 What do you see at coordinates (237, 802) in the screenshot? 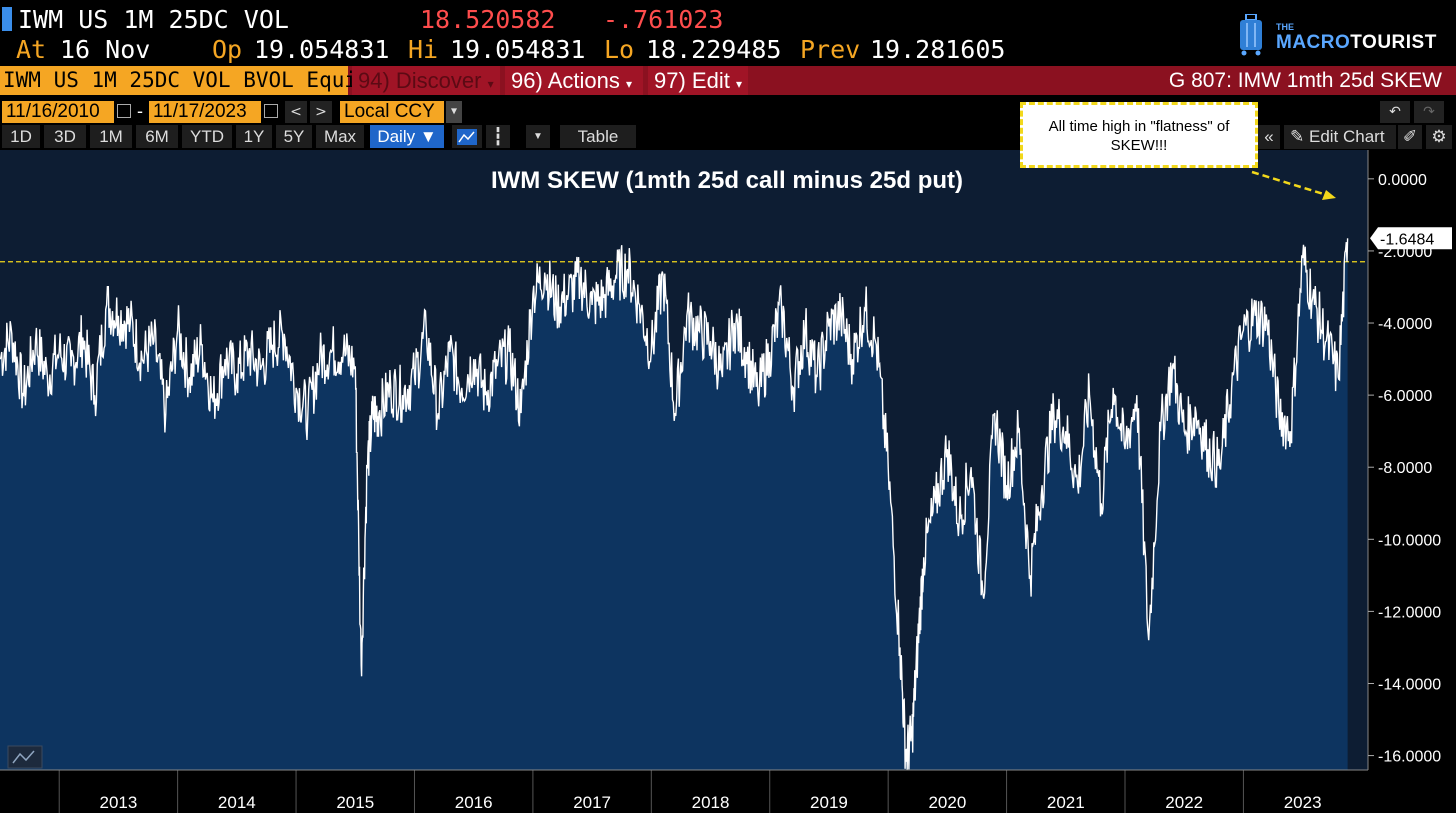
I see `x-tick-label: 2014` at bounding box center [237, 802].